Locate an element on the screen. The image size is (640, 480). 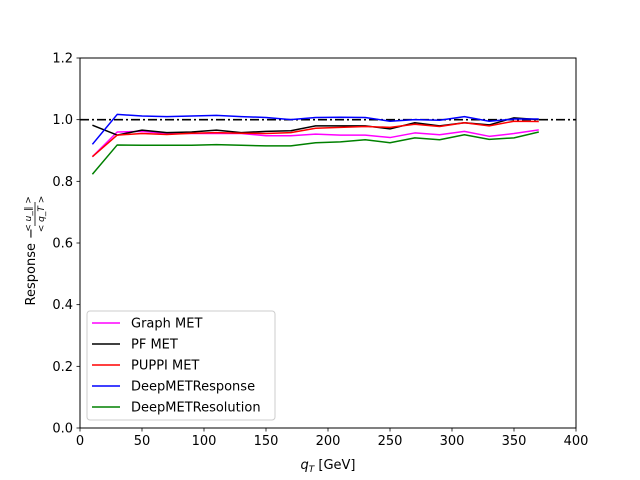
x-tick-label: 200 is located at coordinates (328, 441).